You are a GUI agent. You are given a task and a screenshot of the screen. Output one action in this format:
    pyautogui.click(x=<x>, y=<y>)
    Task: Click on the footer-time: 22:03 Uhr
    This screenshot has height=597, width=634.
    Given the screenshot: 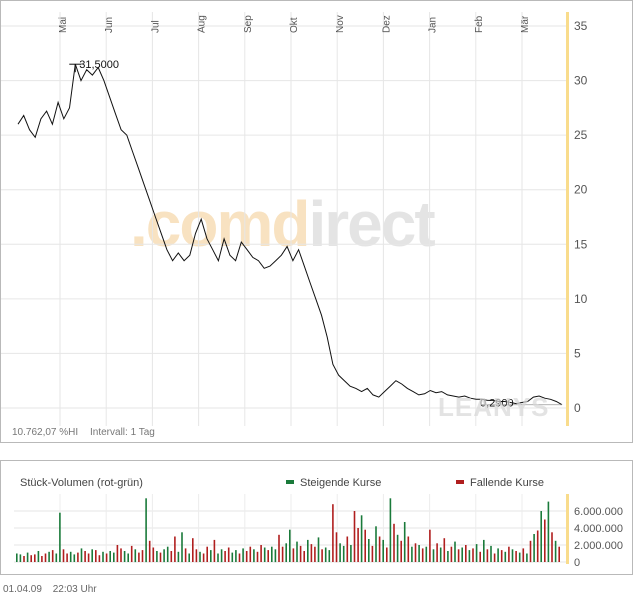 What is the action you would take?
    pyautogui.click(x=74, y=589)
    